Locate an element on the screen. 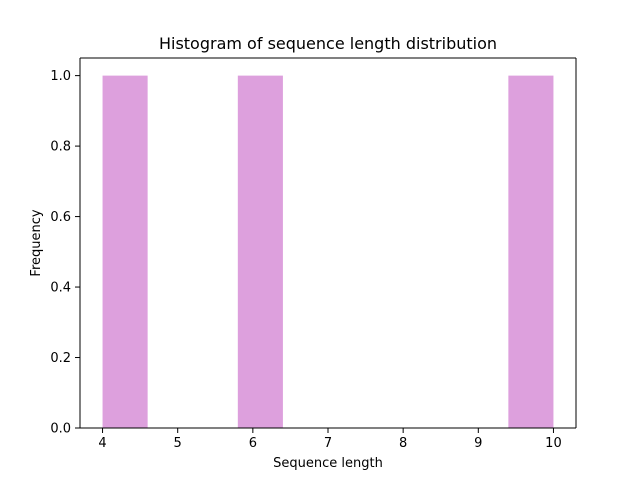 This screenshot has height=480, width=640. x-tick-label: 7 is located at coordinates (328, 443).